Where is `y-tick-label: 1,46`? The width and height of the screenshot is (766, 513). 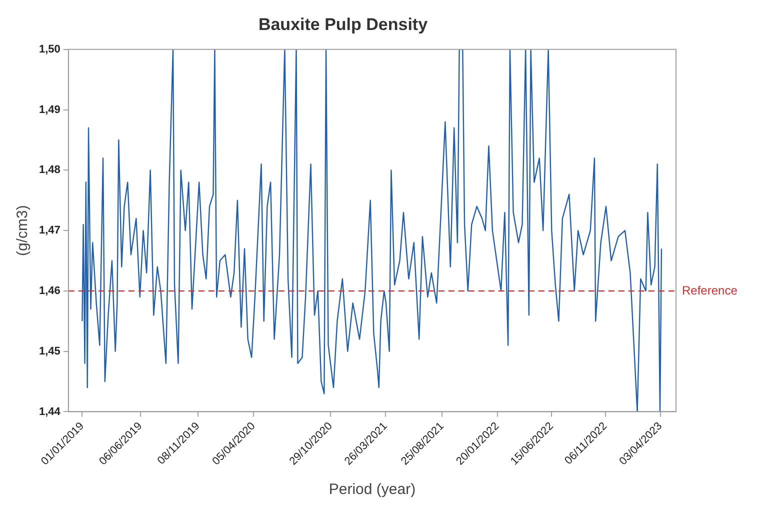
y-tick-label: 1,46 is located at coordinates (49, 290).